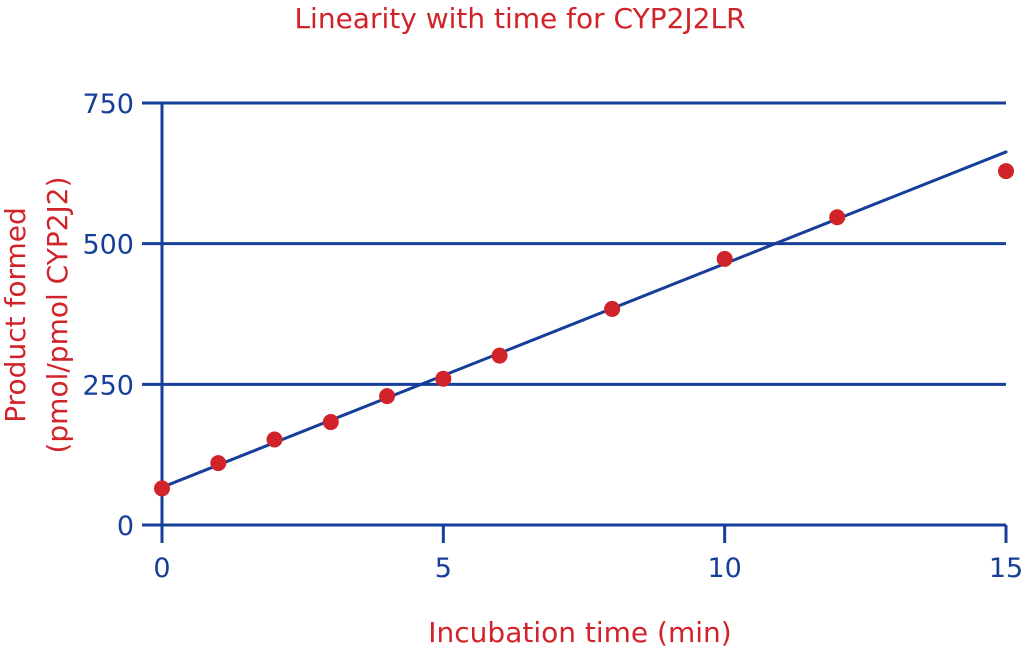 Image resolution: width=1024 pixels, height=651 pixels. Describe the element at coordinates (443, 568) in the screenshot. I see `x-tick-label-5: 5` at that location.